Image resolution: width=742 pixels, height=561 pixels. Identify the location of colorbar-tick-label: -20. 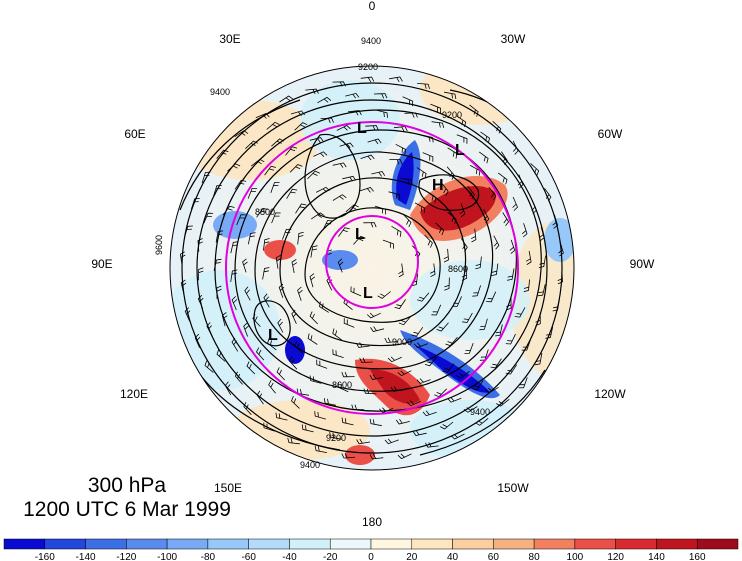
(330, 556).